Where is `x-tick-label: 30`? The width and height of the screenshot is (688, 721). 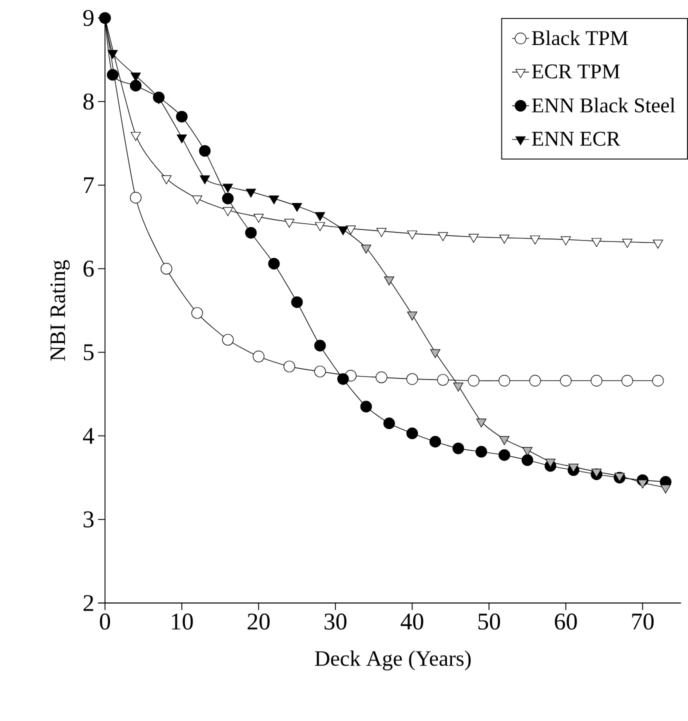
x-tick-label: 30 is located at coordinates (335, 622).